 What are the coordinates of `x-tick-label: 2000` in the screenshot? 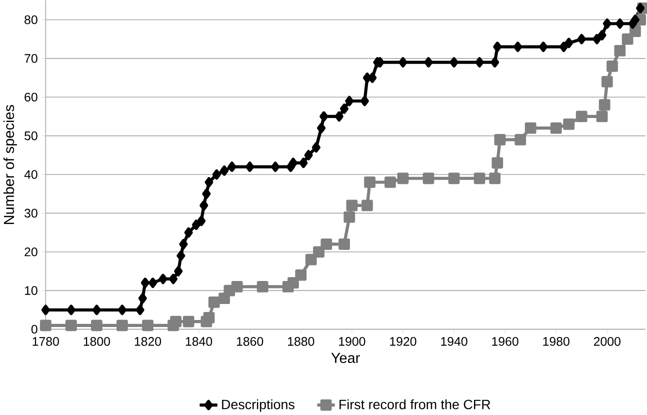 It's located at (607, 341).